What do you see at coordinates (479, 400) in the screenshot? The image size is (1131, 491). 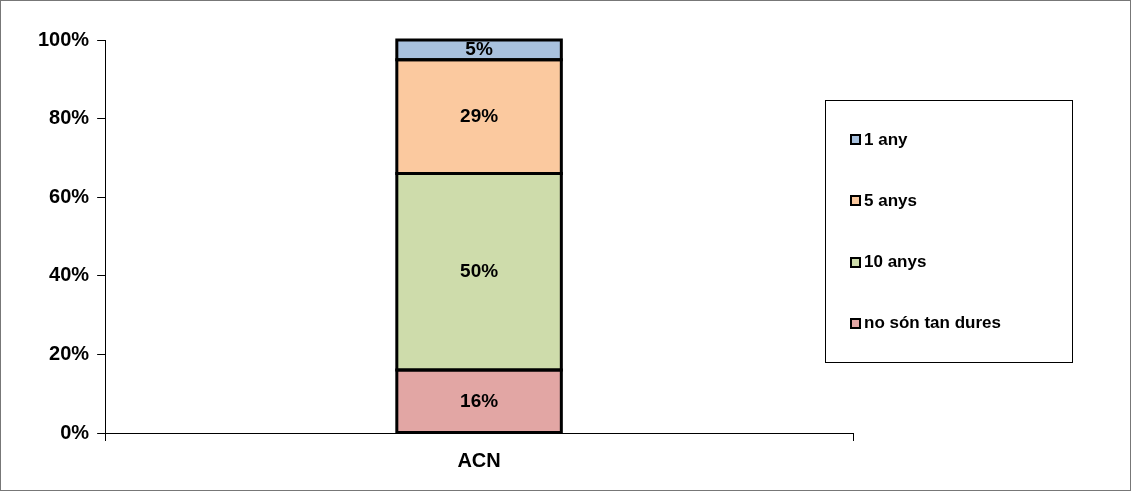 I see `data-label: 16%` at bounding box center [479, 400].